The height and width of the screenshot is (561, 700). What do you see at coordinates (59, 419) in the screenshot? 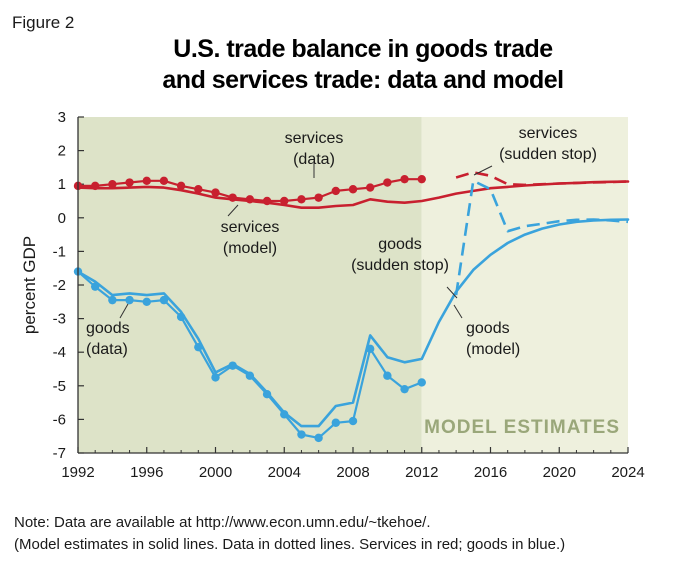
I see `y-tick-label: -6` at bounding box center [59, 419].